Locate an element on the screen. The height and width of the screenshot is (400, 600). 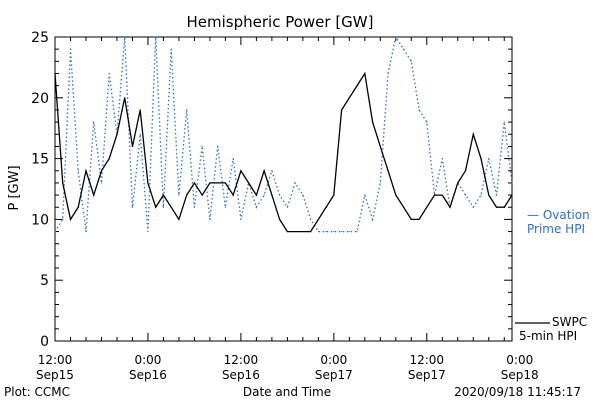
legend-ovation-label-line2: Prime HPI is located at coordinates (556, 229).